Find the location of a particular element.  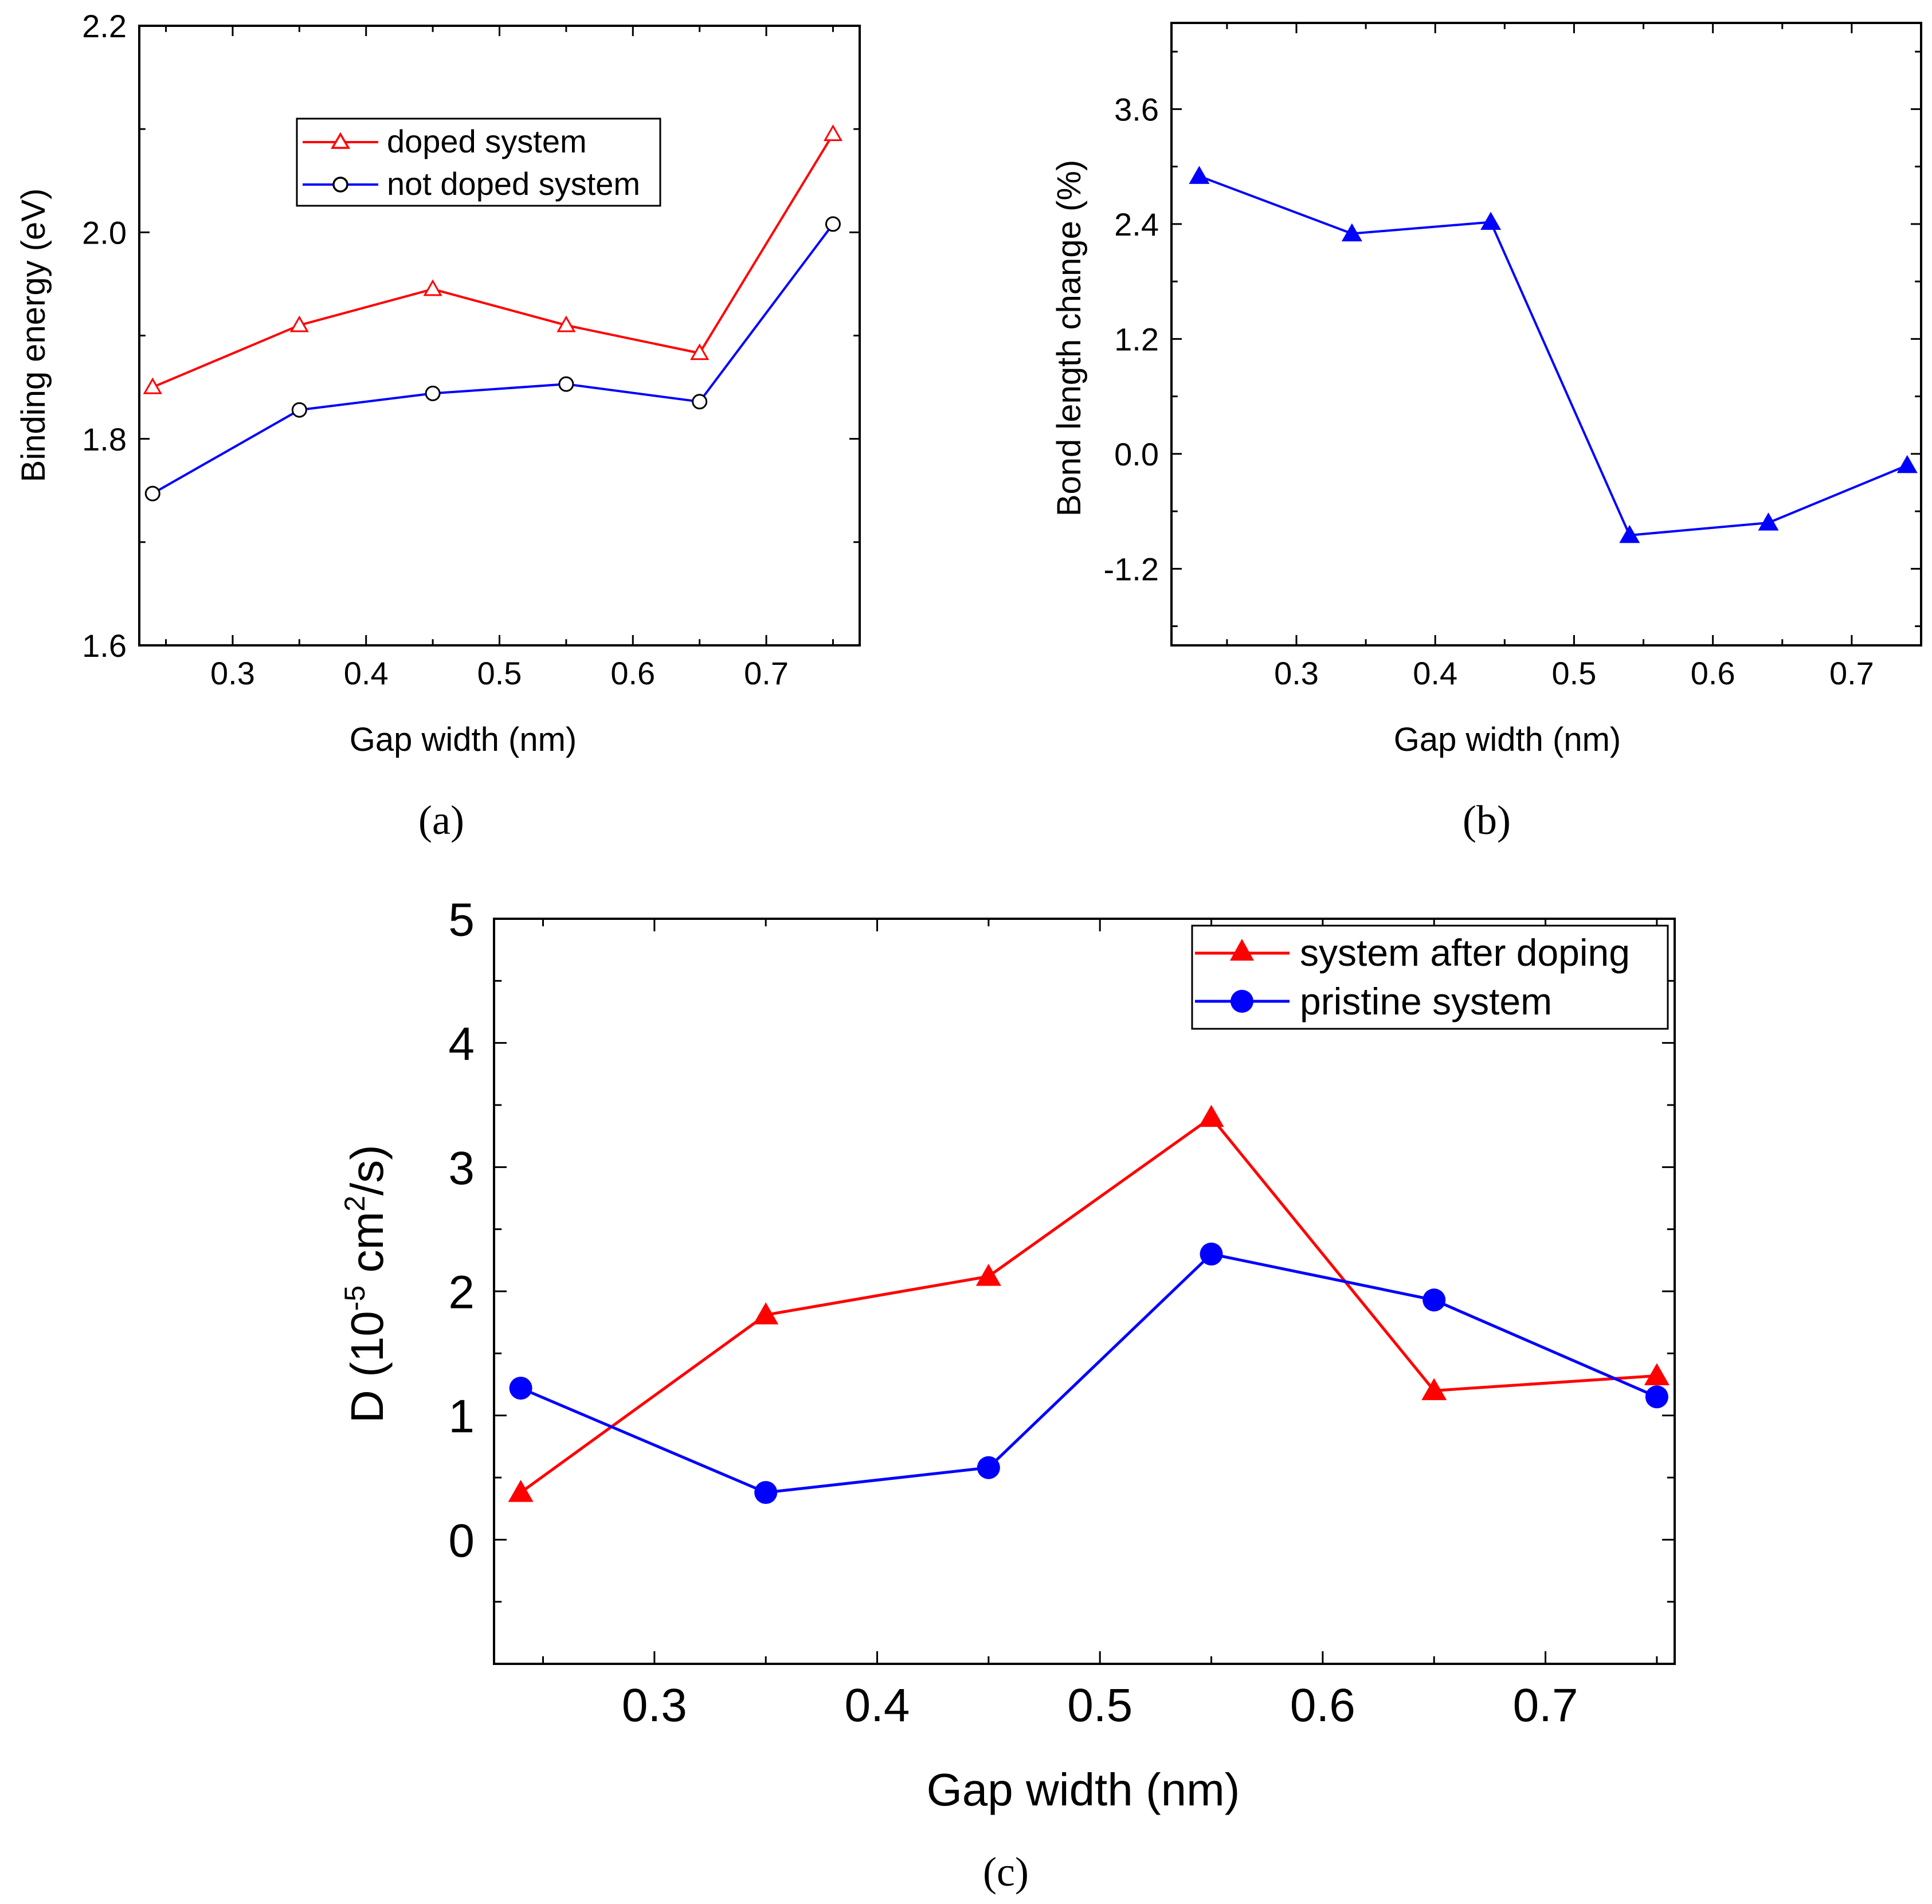

panel-b-y-axis-title: Bond length change (%) is located at coordinates (1069, 338).